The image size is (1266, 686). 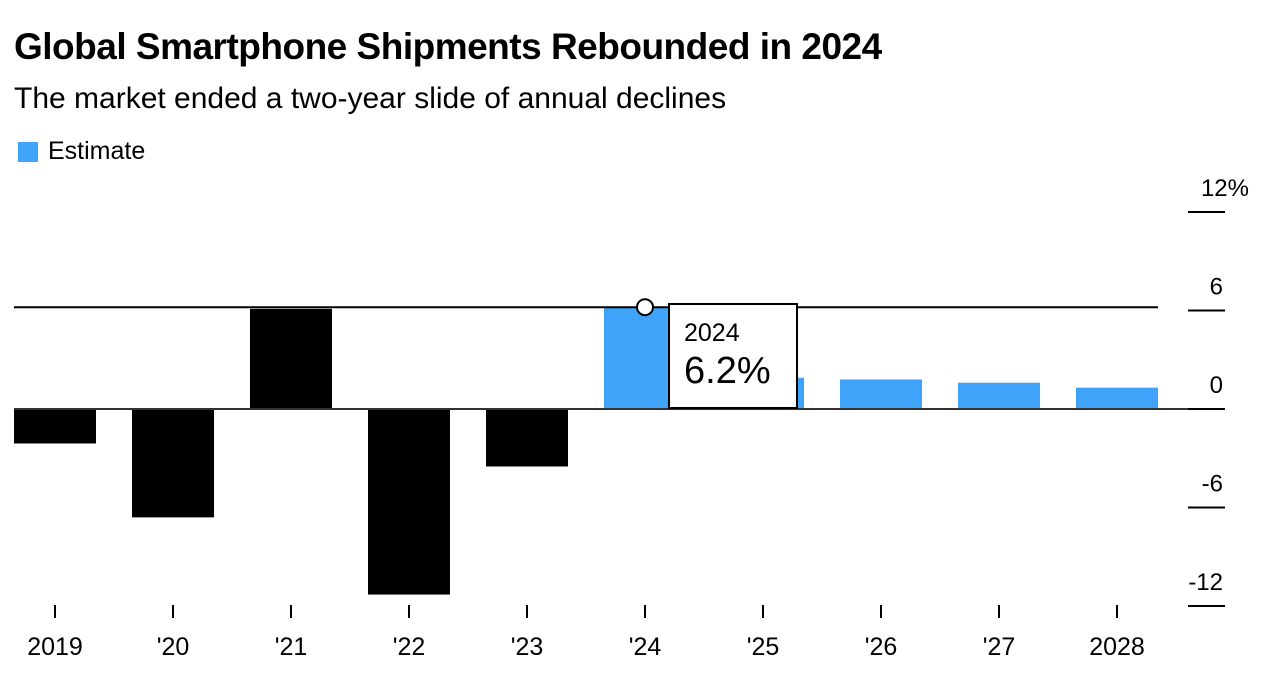 What do you see at coordinates (712, 333) in the screenshot?
I see `tooltip-year: 2024` at bounding box center [712, 333].